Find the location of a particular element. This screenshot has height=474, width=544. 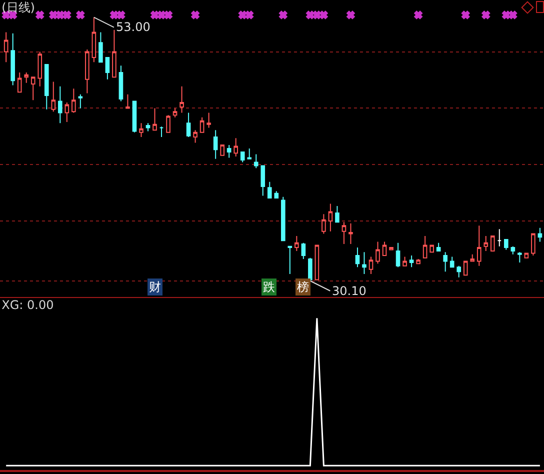

annotation: 30.10 is located at coordinates (349, 291).